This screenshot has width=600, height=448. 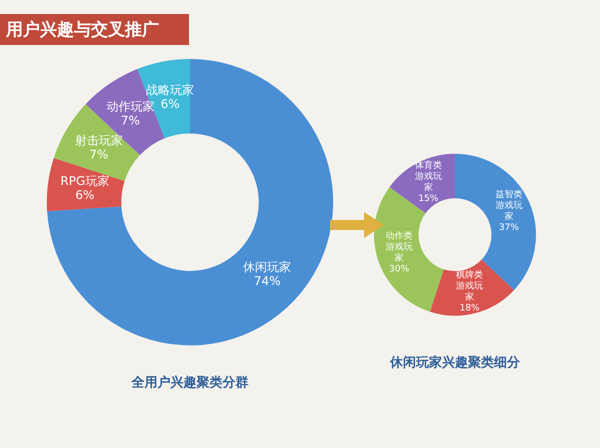 What do you see at coordinates (130, 107) in the screenshot?
I see `slice-label: 动作玩家` at bounding box center [130, 107].